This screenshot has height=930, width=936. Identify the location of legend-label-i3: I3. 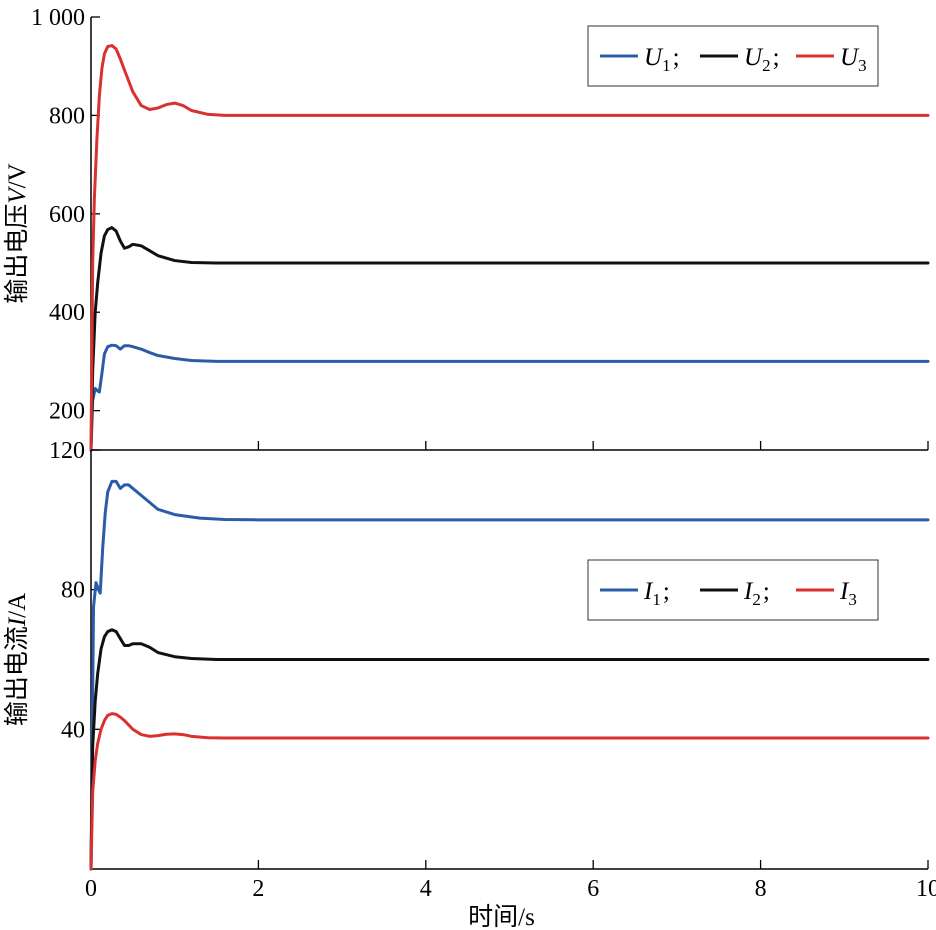
(848, 593).